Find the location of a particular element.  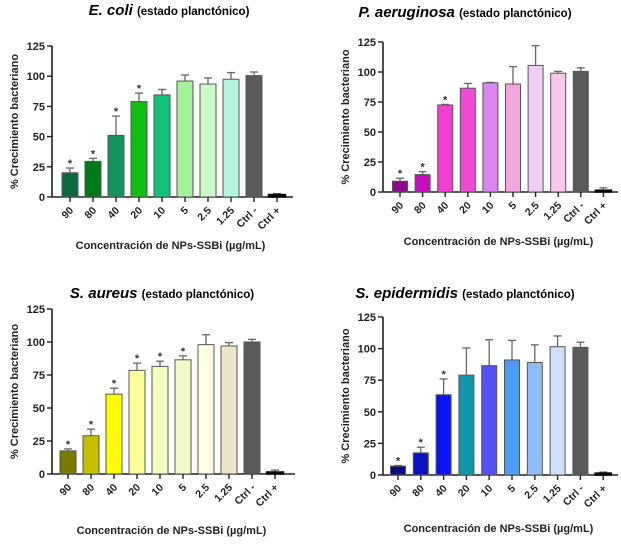

chart-title-species: E. coli is located at coordinates (113, 10).